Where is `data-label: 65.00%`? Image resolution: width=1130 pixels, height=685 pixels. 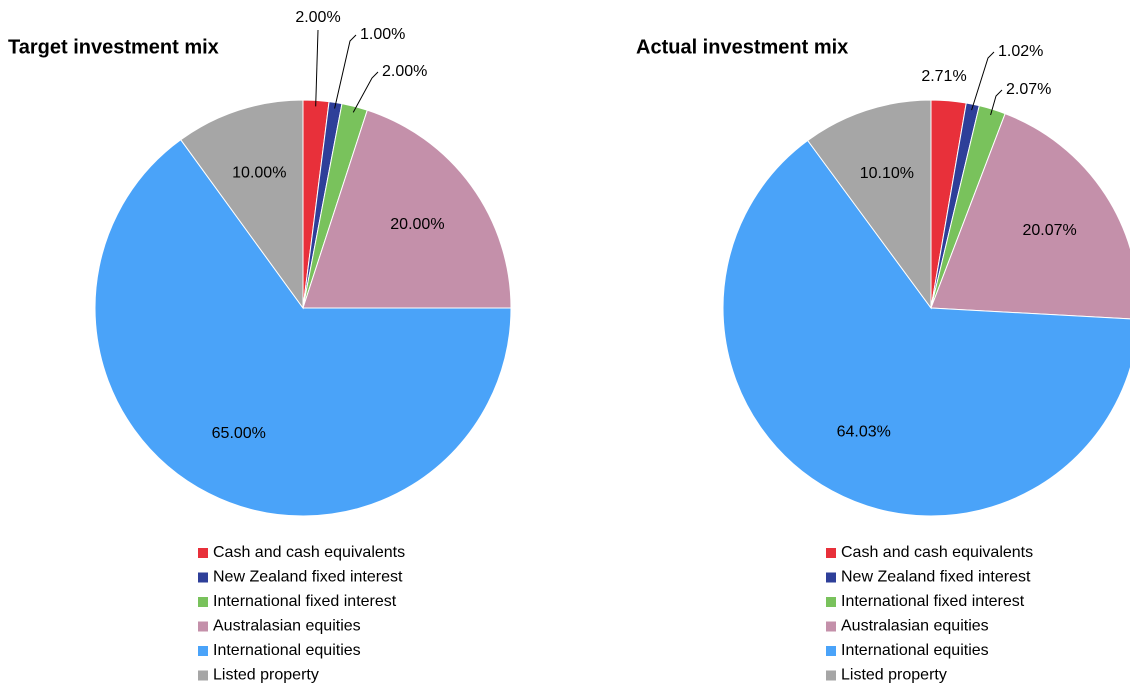
data-label: 65.00% is located at coordinates (239, 433).